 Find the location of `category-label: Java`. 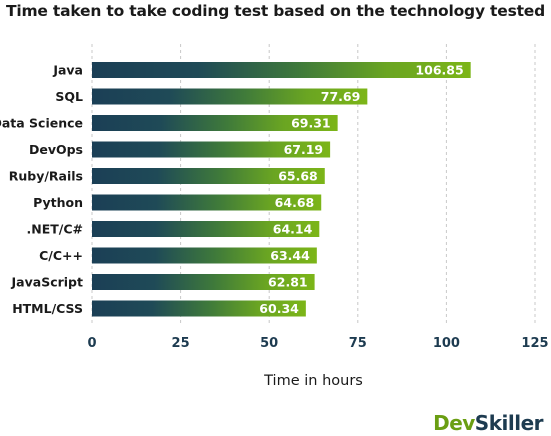

category-label: Java is located at coordinates (67, 70).